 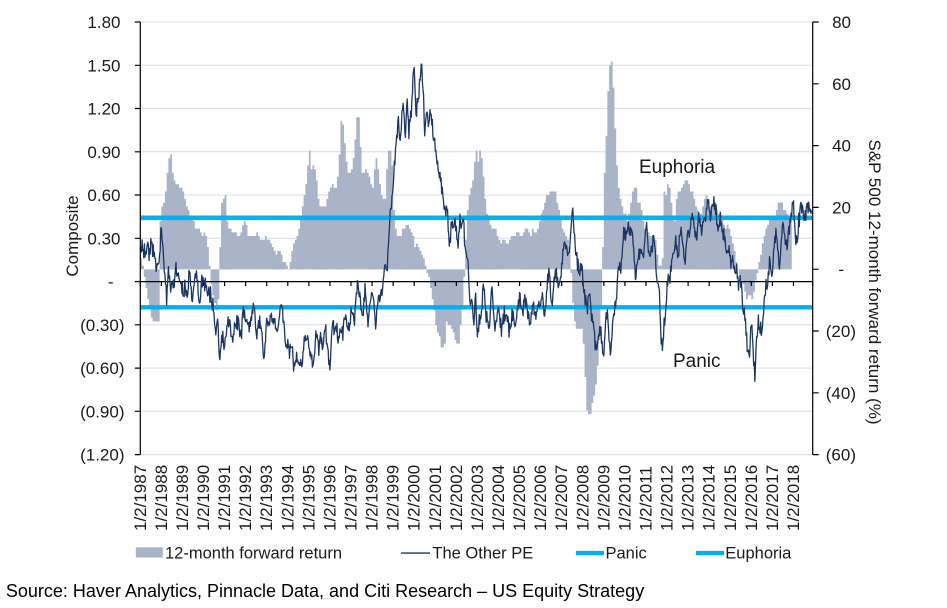 What do you see at coordinates (103, 195) in the screenshot?
I see `svg-text: 0.60` at bounding box center [103, 195].